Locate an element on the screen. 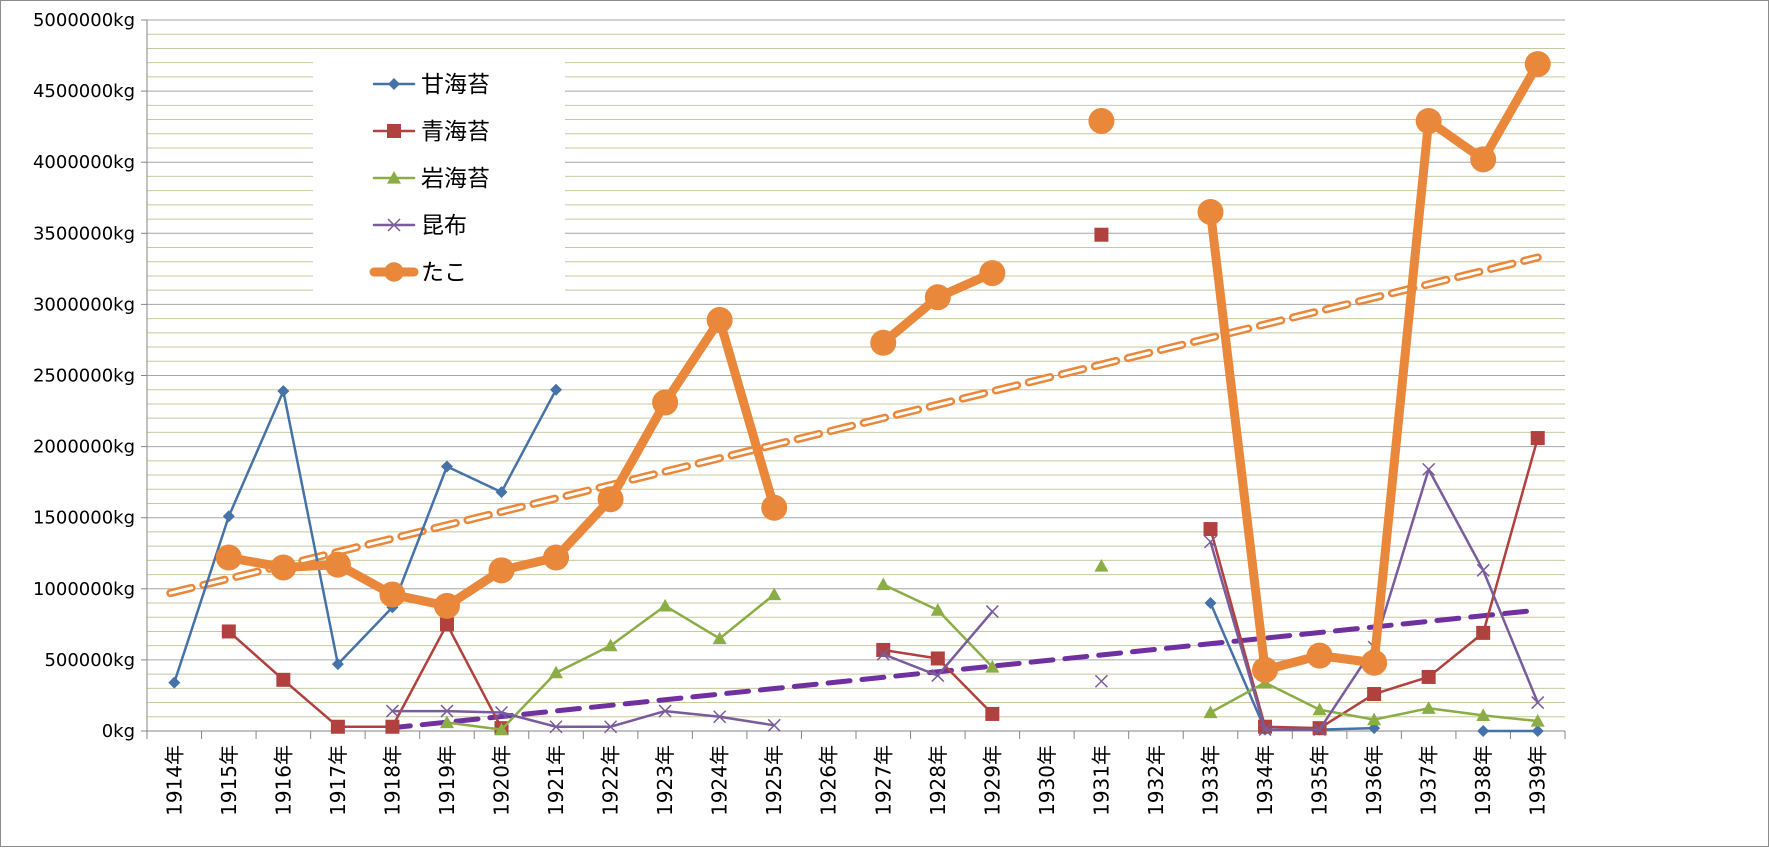 The height and width of the screenshot is (848, 1769). x-tick-label: 1920年 is located at coordinates (502, 780).